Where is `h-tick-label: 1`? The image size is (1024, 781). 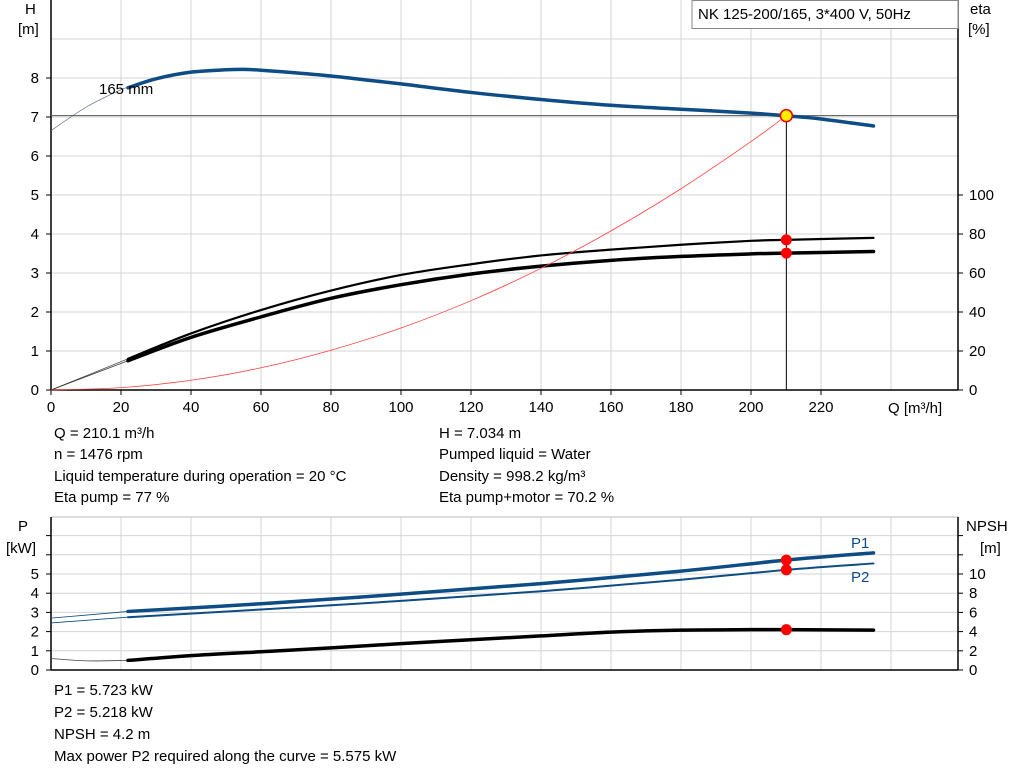 h-tick-label: 1 is located at coordinates (35, 351).